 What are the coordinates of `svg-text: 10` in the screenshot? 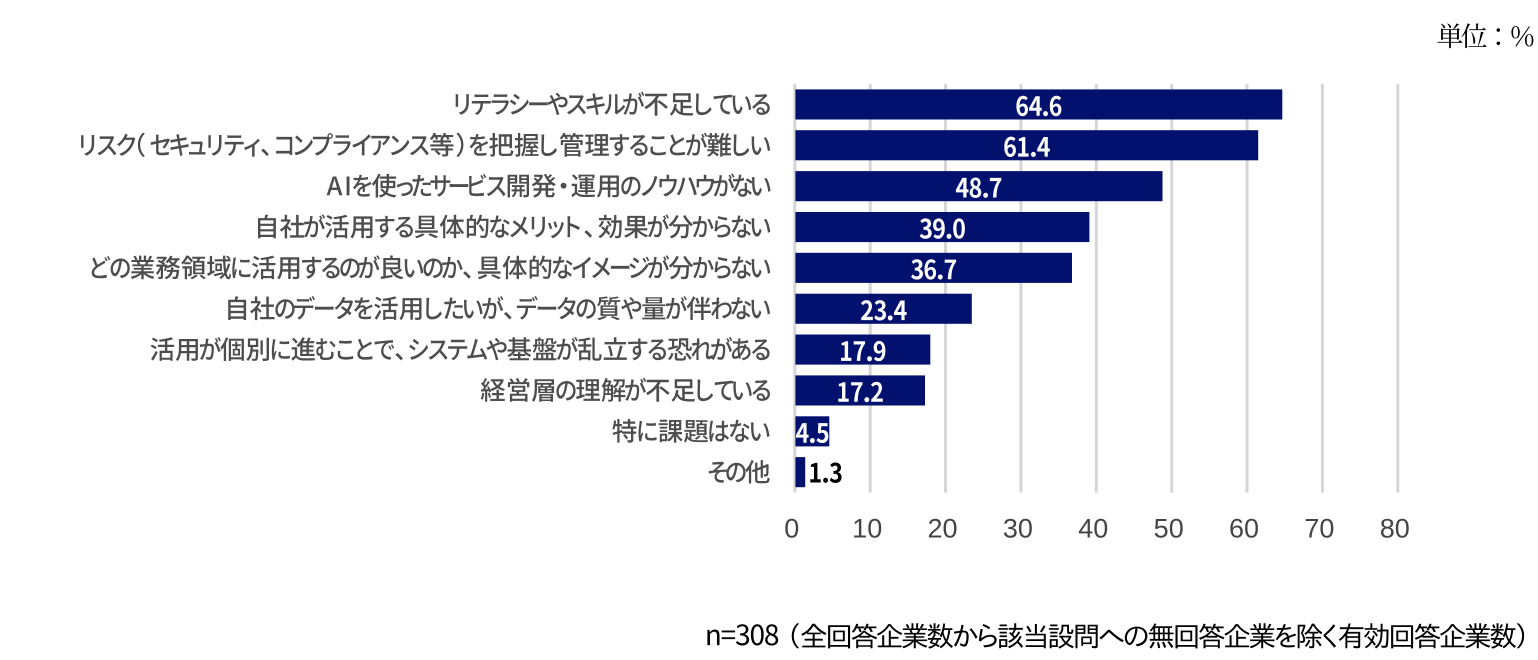 It's located at (867, 528).